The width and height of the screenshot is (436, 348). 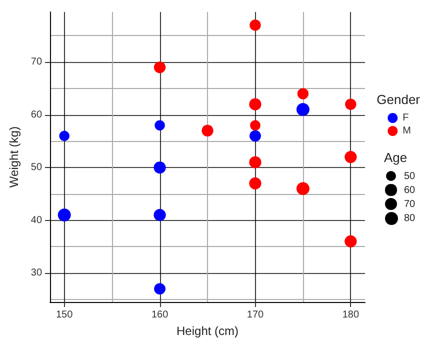 I want to click on text: Age, so click(x=396, y=157).